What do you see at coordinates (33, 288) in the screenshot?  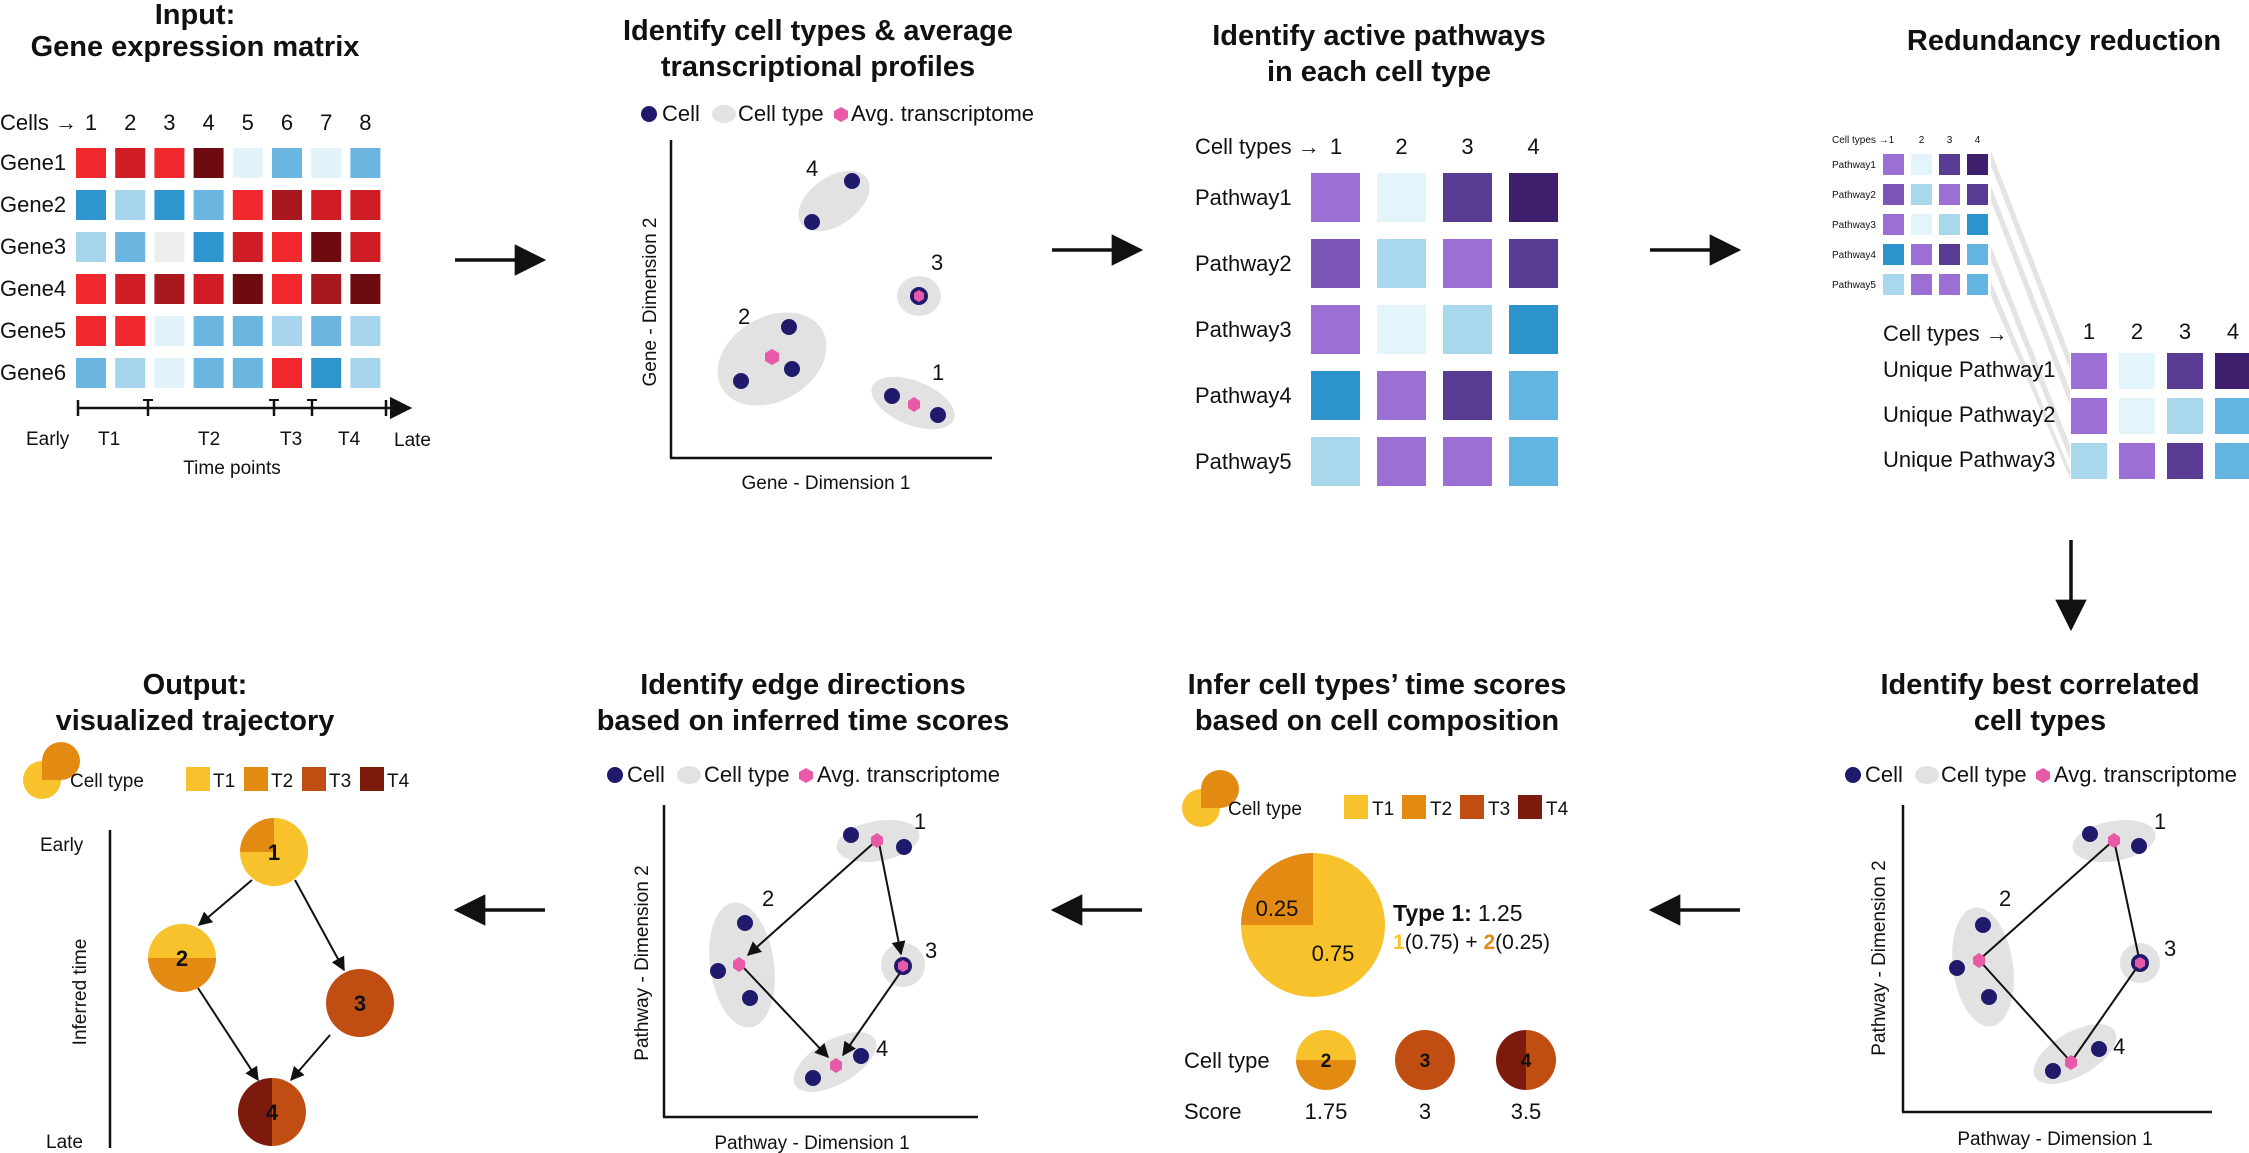 I see `row-label-gene4: Gene4` at bounding box center [33, 288].